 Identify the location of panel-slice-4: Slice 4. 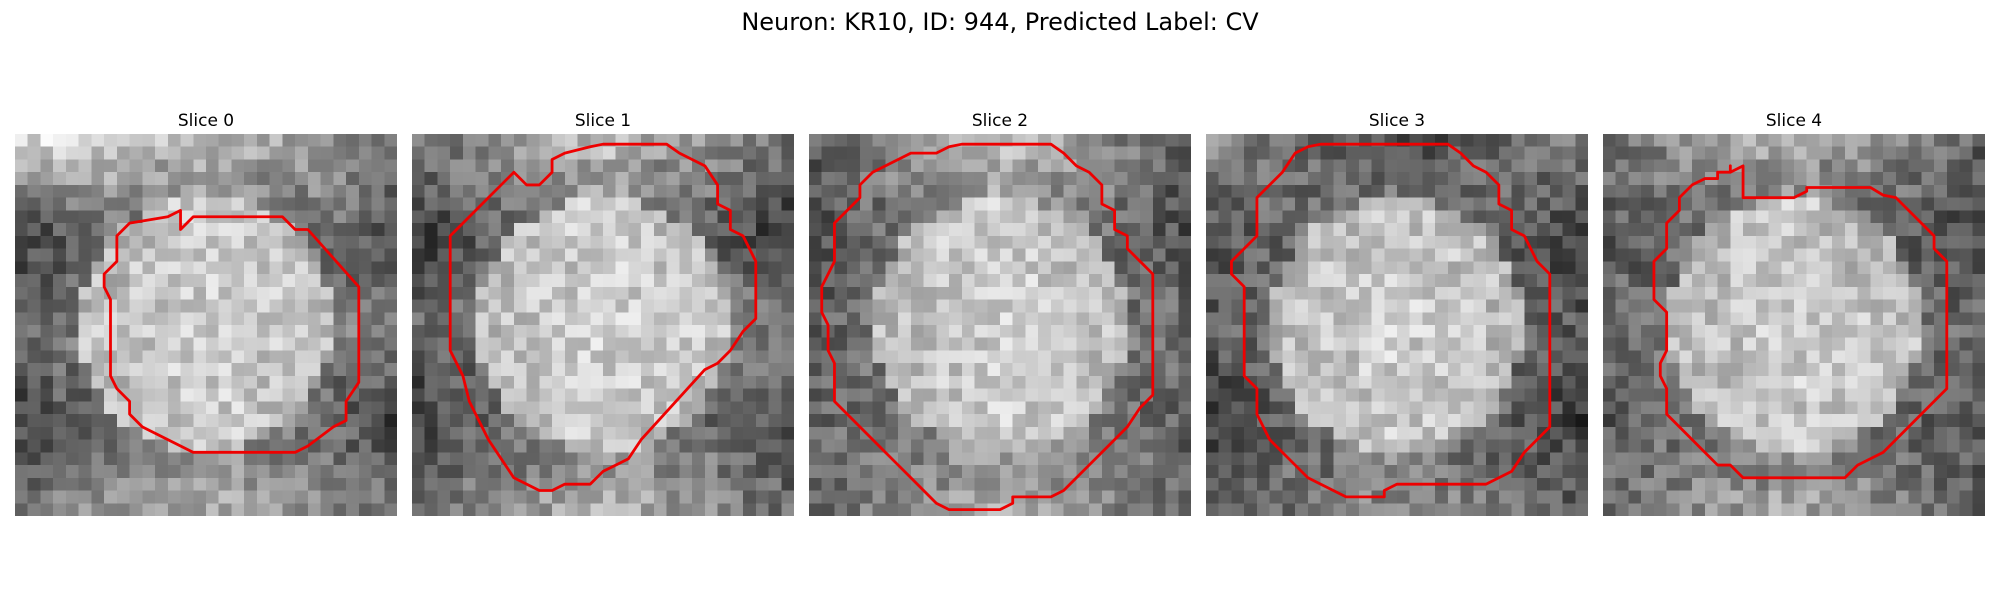
(1794, 312).